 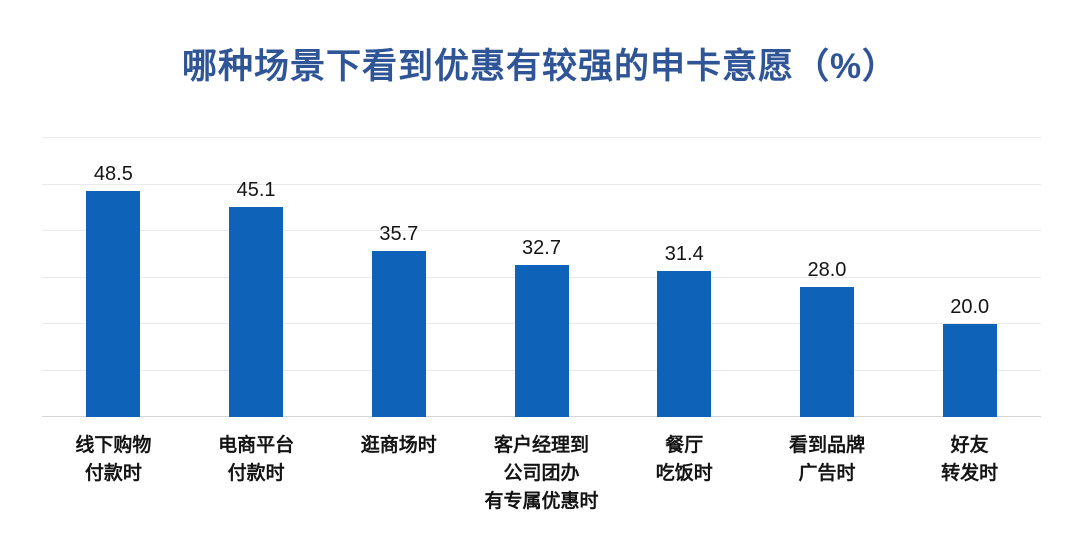 What do you see at coordinates (113, 459) in the screenshot?
I see `category-label: 线下购物 付款时` at bounding box center [113, 459].